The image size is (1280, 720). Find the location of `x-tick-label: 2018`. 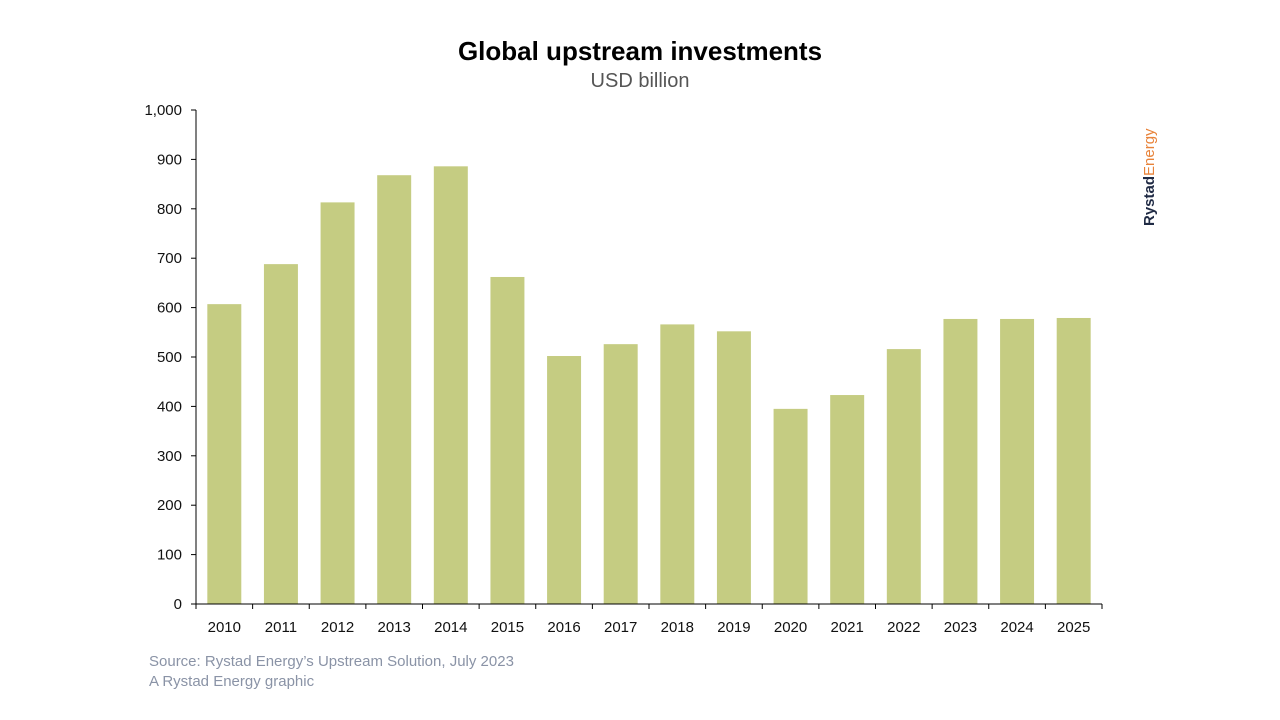

x-tick-label: 2018 is located at coordinates (677, 627).